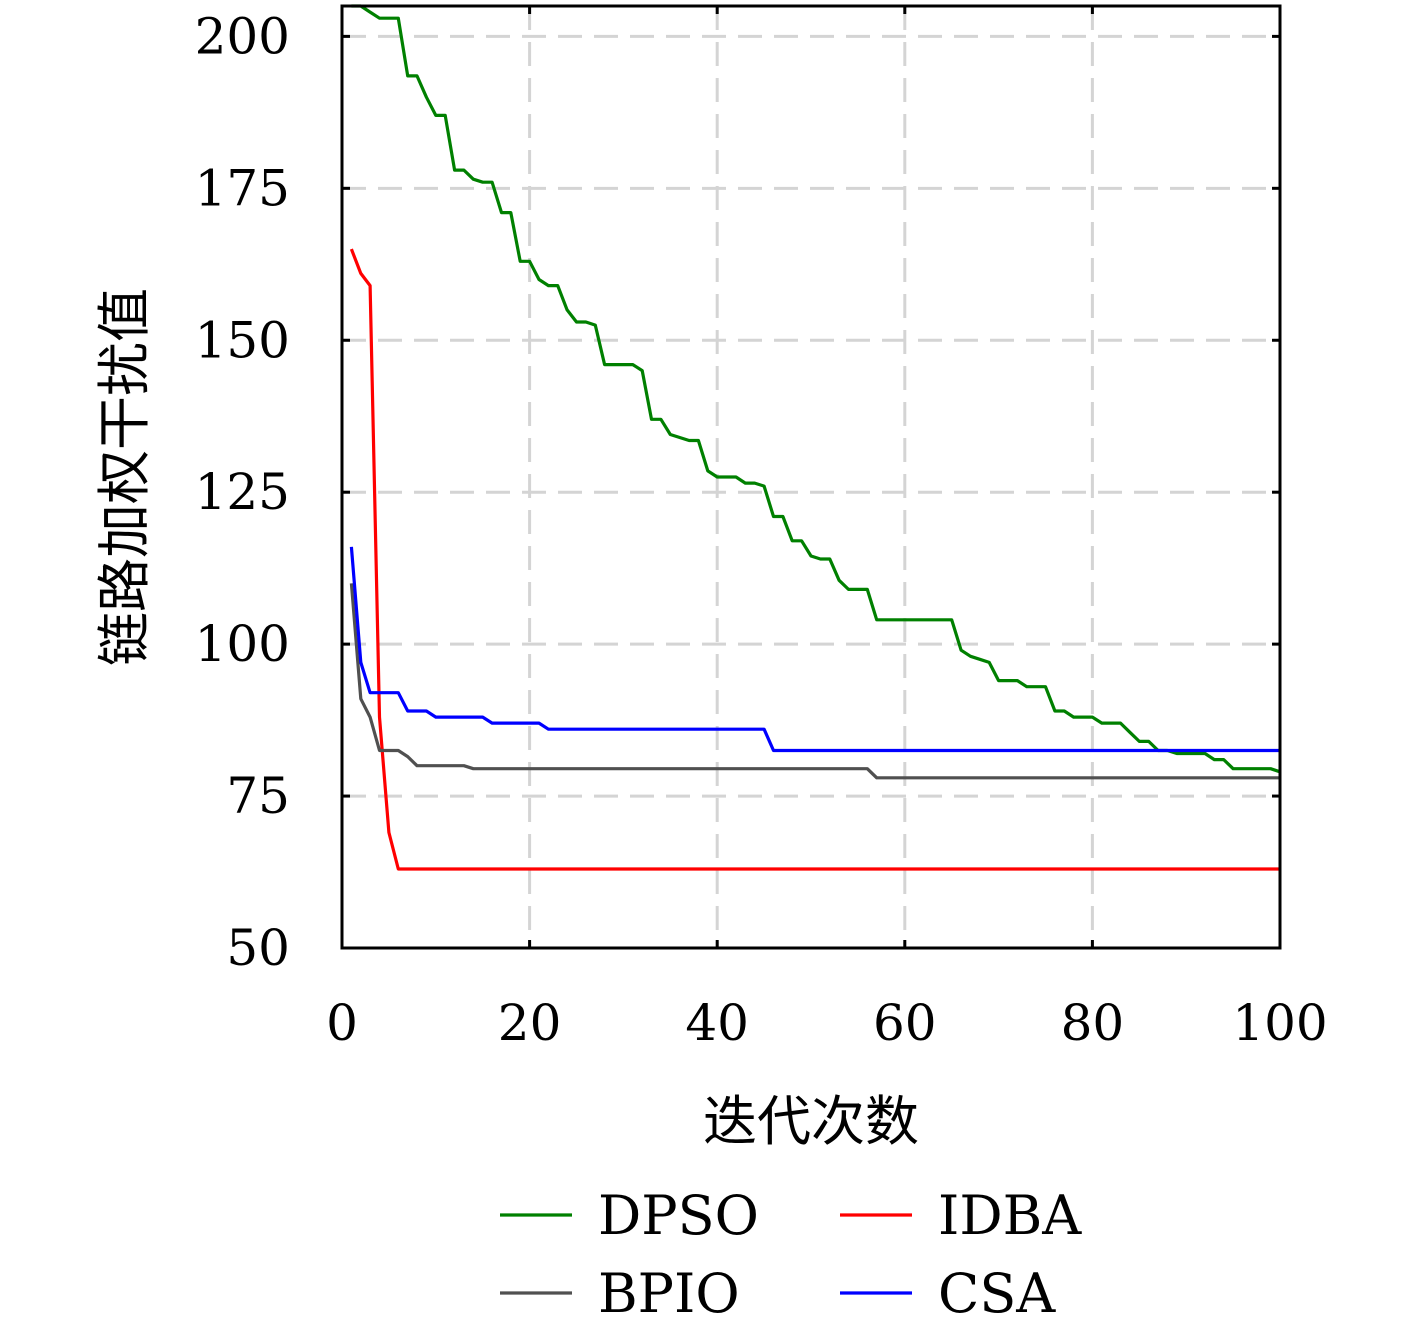 The height and width of the screenshot is (1323, 1417). Describe the element at coordinates (791, 1253) in the screenshot. I see `legend: DPSO IDBA BPIO CSA` at that location.